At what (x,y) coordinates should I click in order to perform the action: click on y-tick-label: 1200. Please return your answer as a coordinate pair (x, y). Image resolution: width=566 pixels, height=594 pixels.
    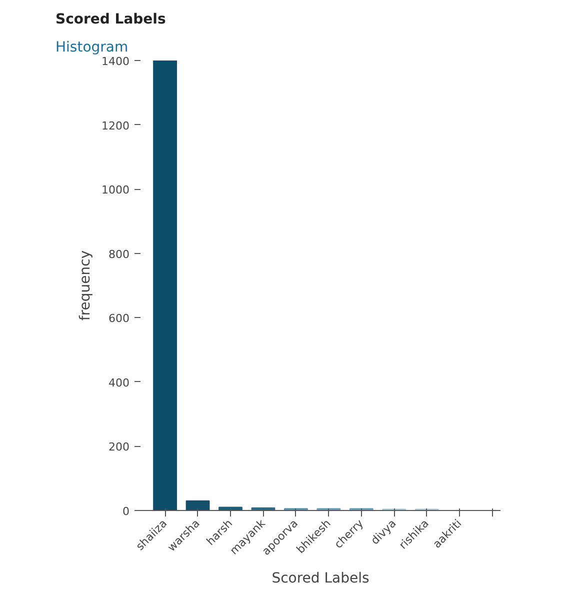
    Looking at the image, I should click on (116, 125).